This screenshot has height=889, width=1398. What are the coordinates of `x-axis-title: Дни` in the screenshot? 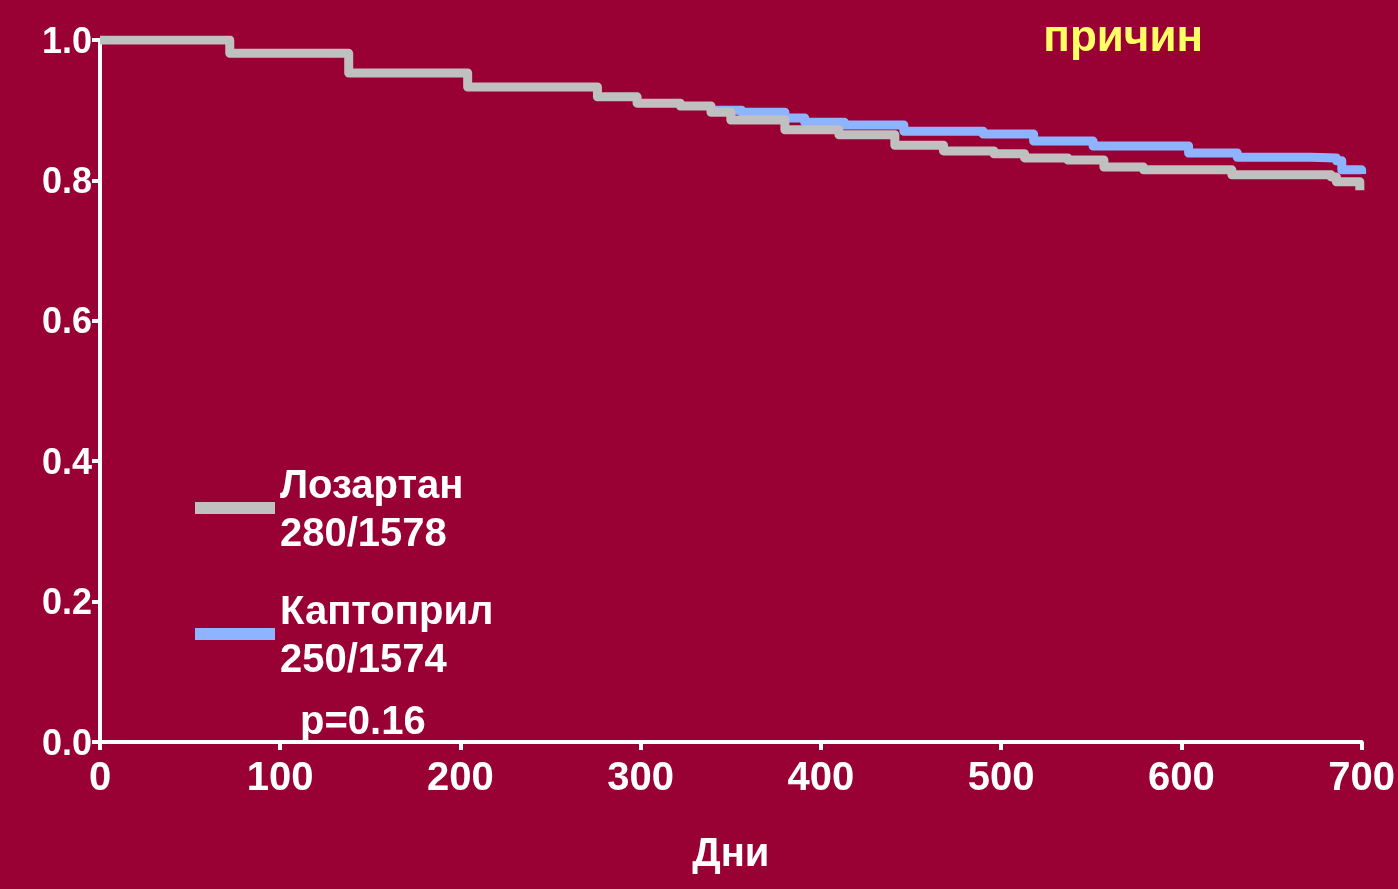 It's located at (731, 852).